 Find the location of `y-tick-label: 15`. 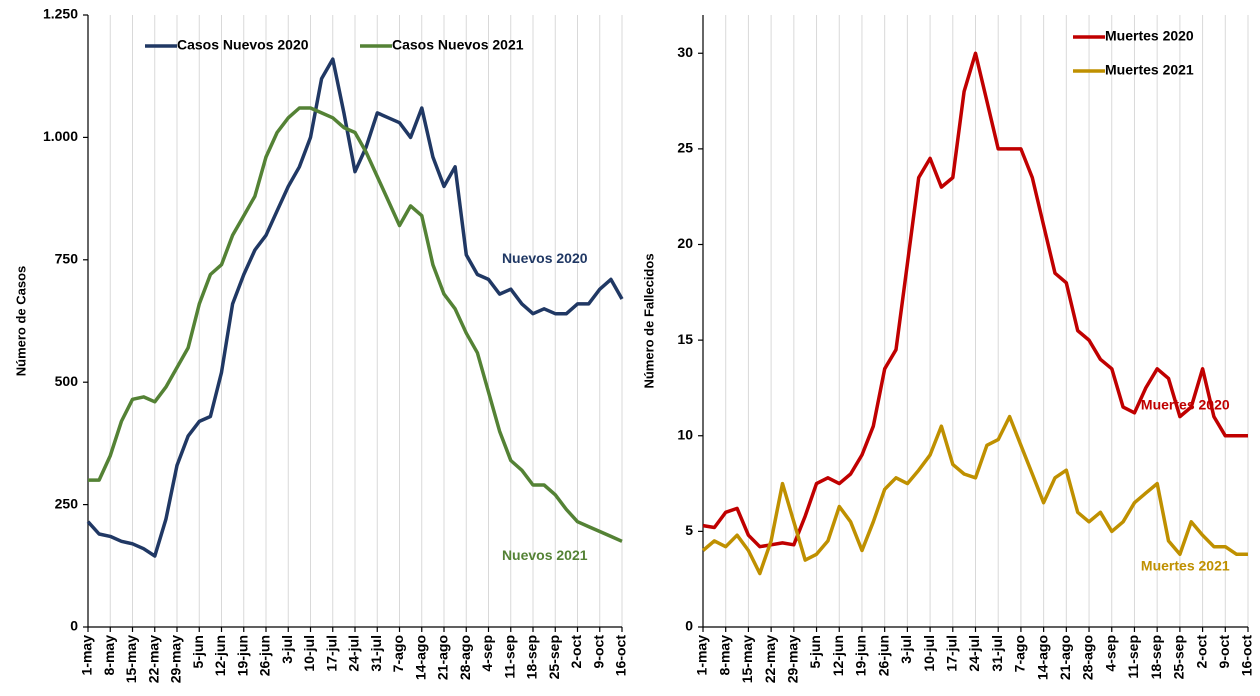

y-tick-label: 15 is located at coordinates (685, 339).